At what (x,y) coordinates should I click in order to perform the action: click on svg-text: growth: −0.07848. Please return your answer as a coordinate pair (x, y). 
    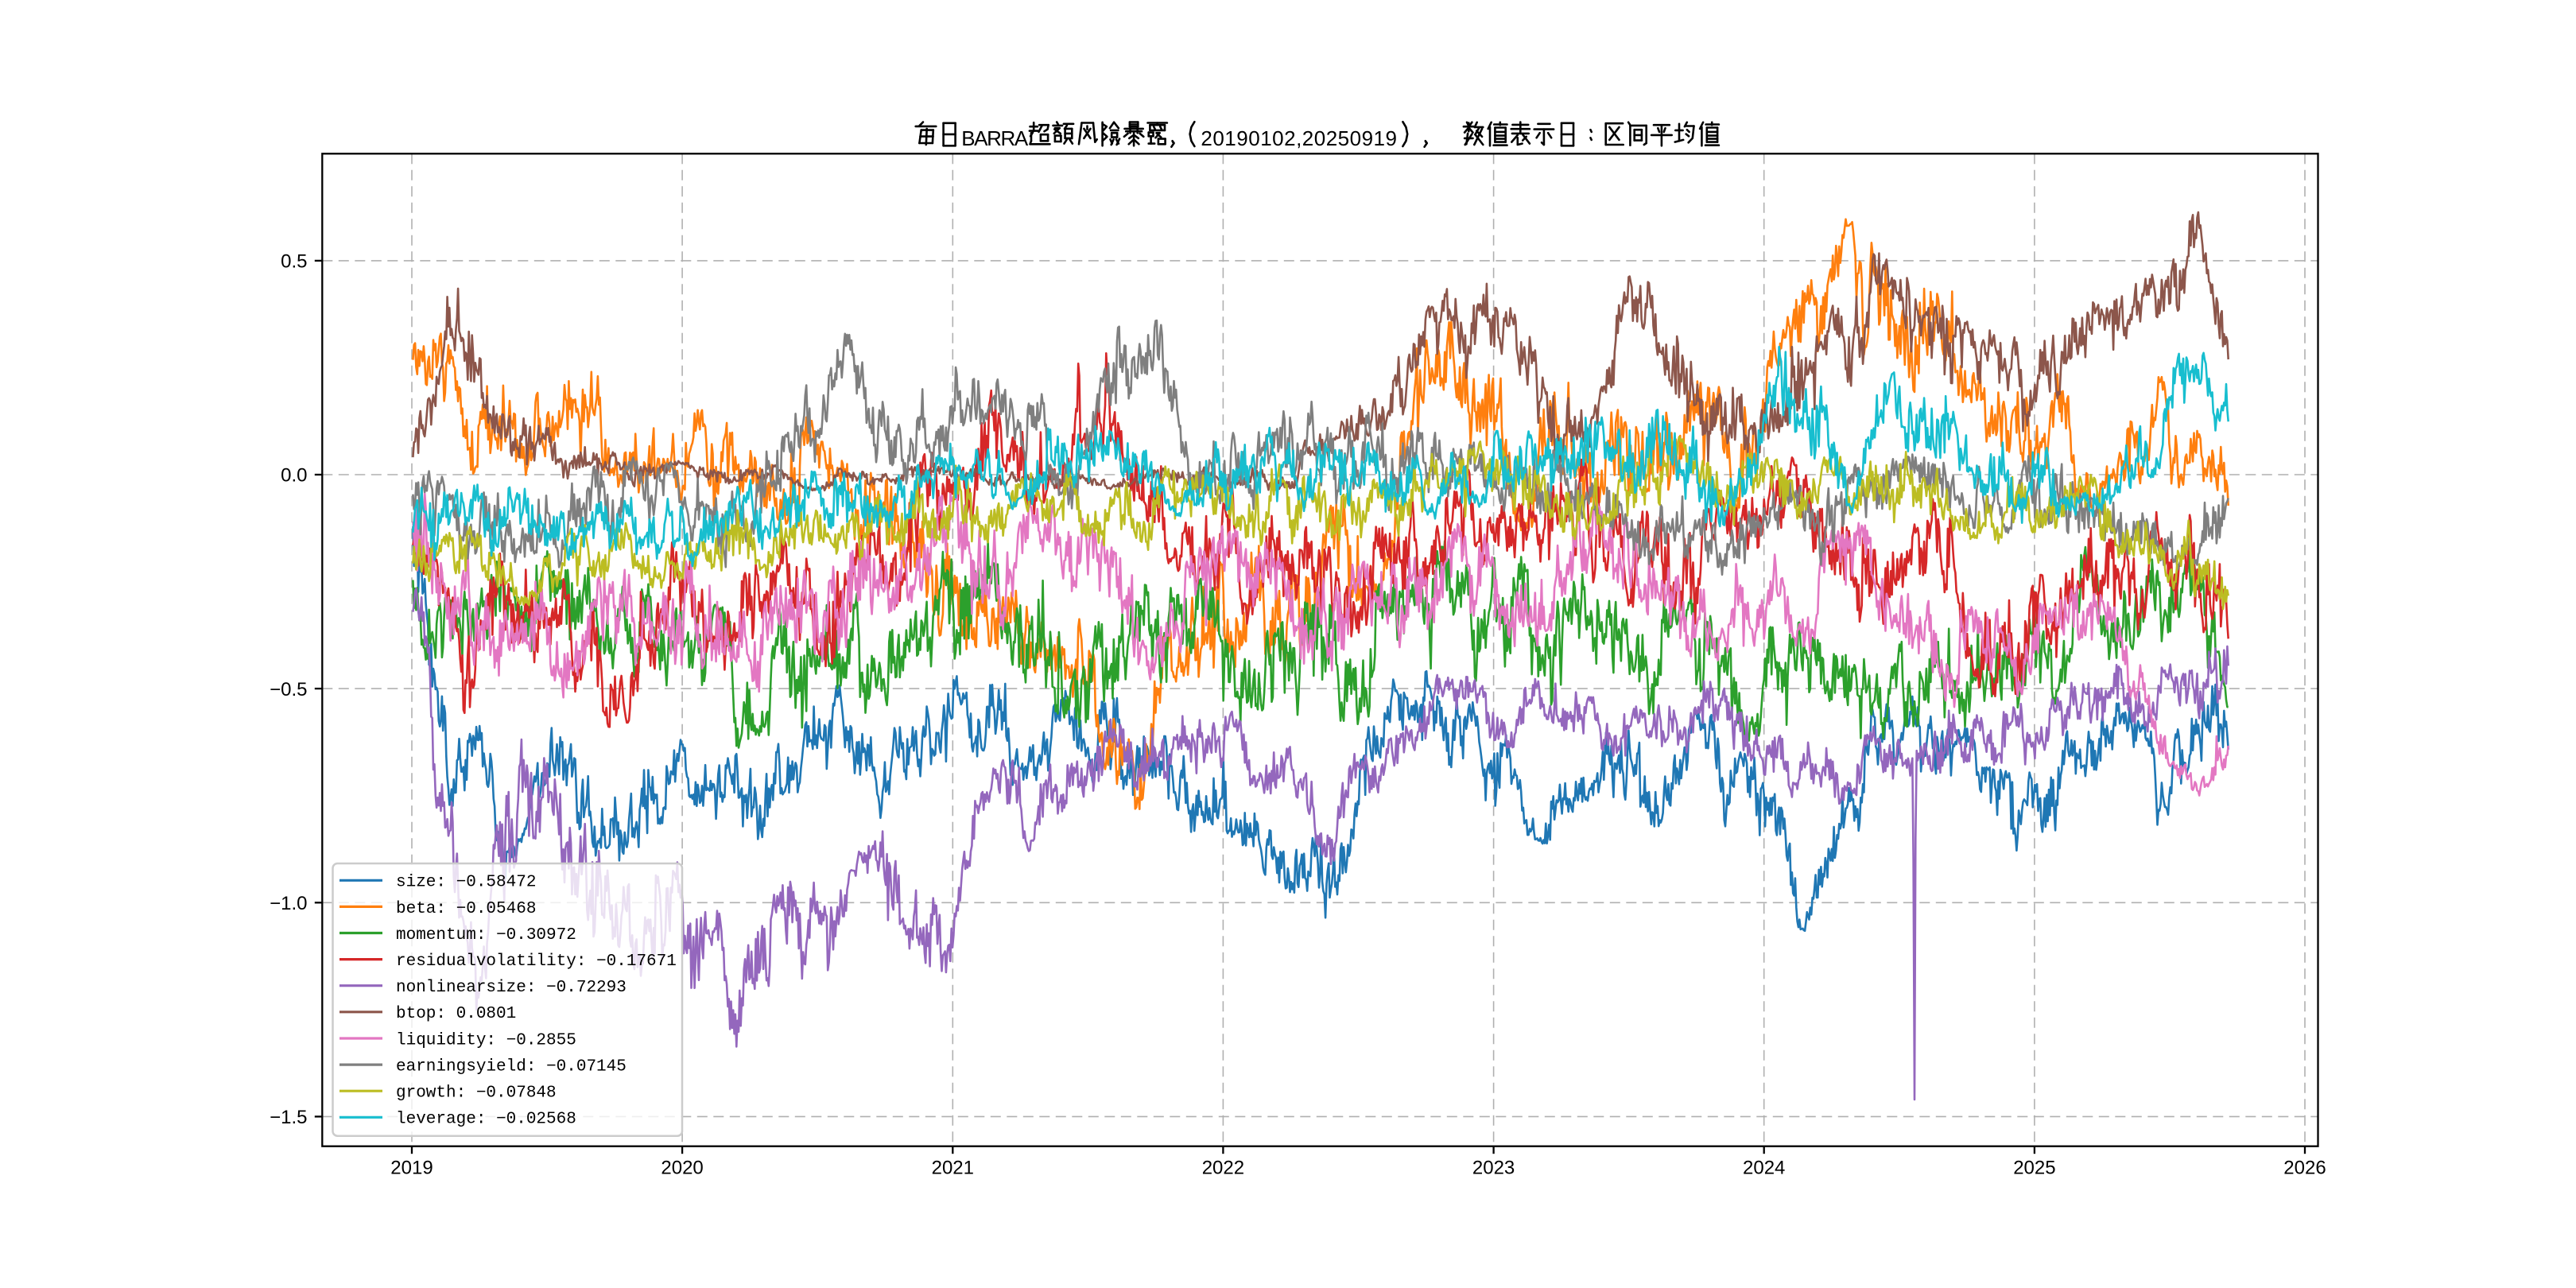
    Looking at the image, I should click on (477, 1093).